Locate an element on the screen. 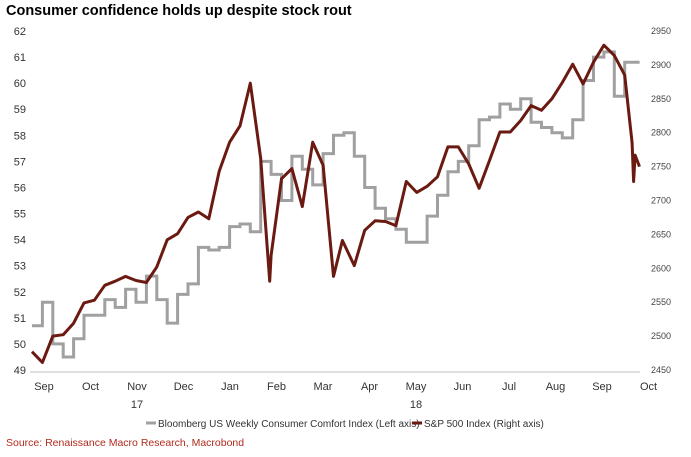  x-tick-label: Feb is located at coordinates (276, 387).